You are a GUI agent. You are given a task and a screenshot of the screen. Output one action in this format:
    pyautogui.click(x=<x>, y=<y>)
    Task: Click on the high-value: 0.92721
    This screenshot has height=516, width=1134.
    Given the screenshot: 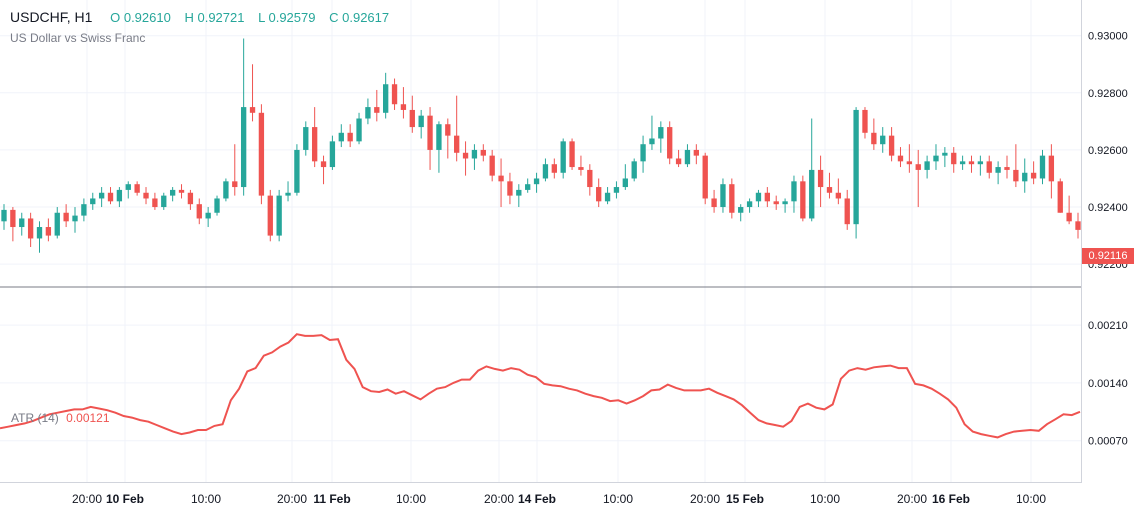 What is the action you would take?
    pyautogui.click(x=221, y=17)
    